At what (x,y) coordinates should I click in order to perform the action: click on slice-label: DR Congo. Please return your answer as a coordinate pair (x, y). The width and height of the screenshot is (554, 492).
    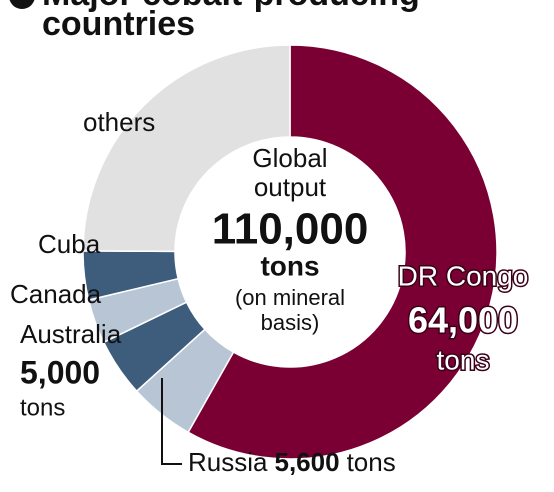
    Looking at the image, I should click on (463, 275).